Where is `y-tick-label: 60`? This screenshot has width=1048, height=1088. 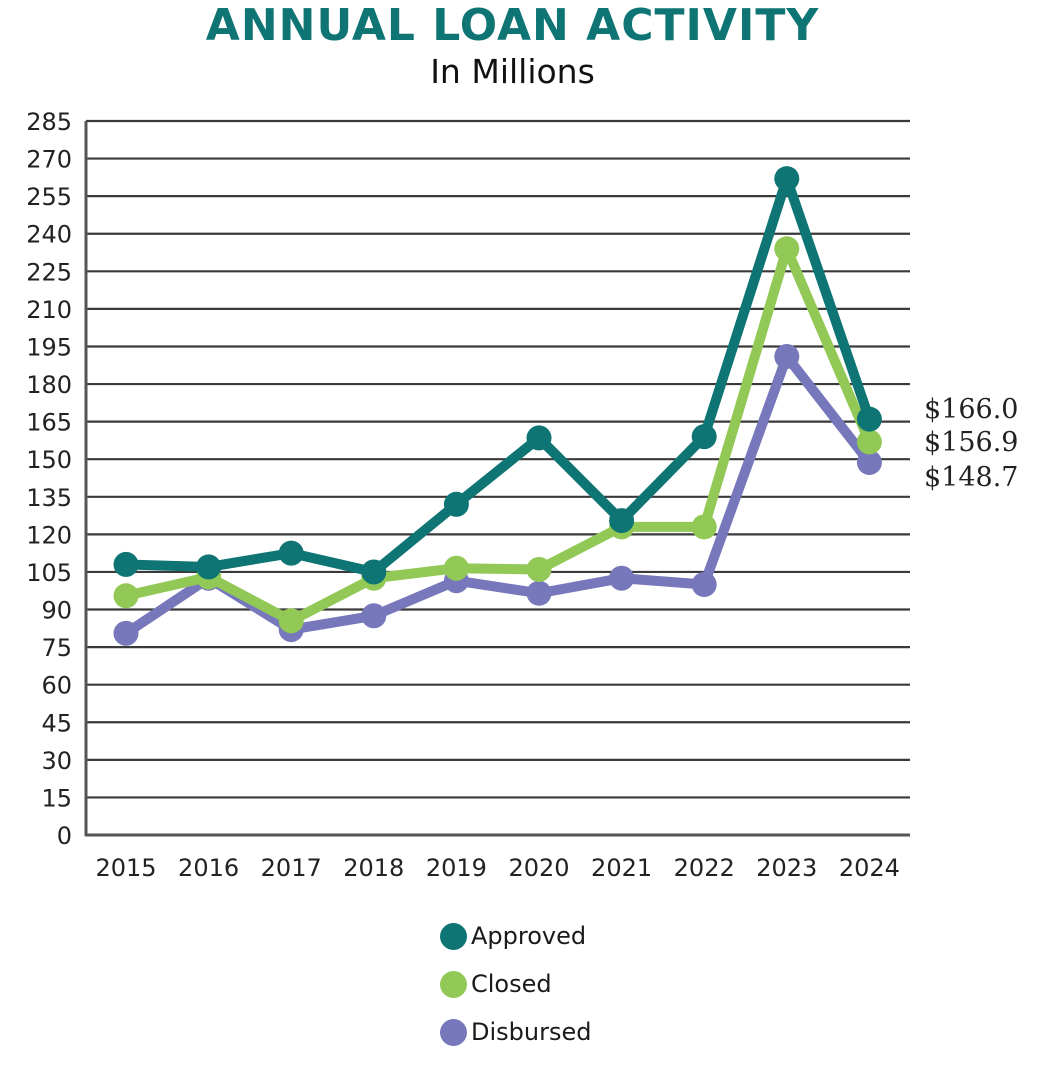
y-tick-label: 60 is located at coordinates (56, 686).